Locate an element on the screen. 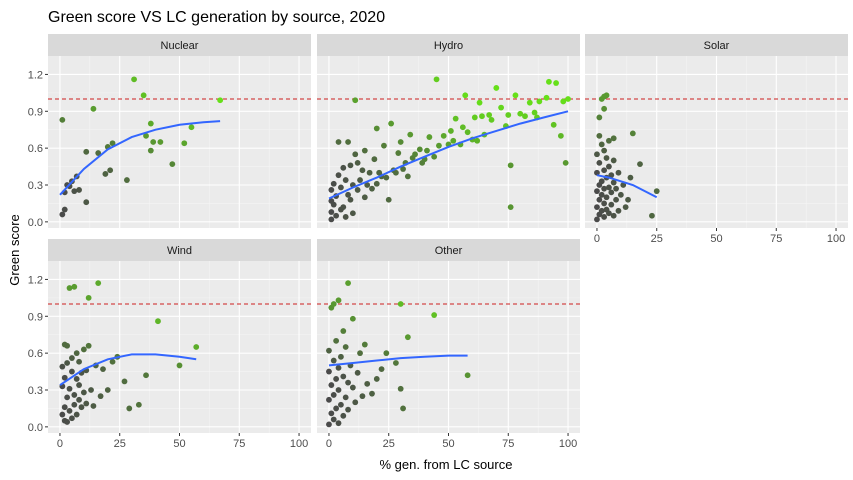  x-tick-label: 0 is located at coordinates (329, 444).